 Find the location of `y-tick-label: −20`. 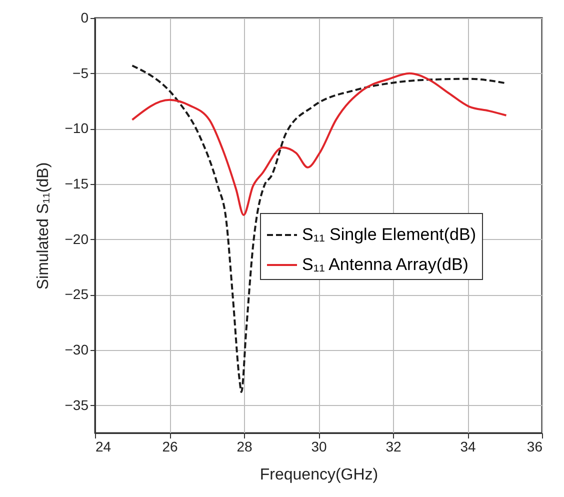

y-tick-label: −20 is located at coordinates (76, 238).